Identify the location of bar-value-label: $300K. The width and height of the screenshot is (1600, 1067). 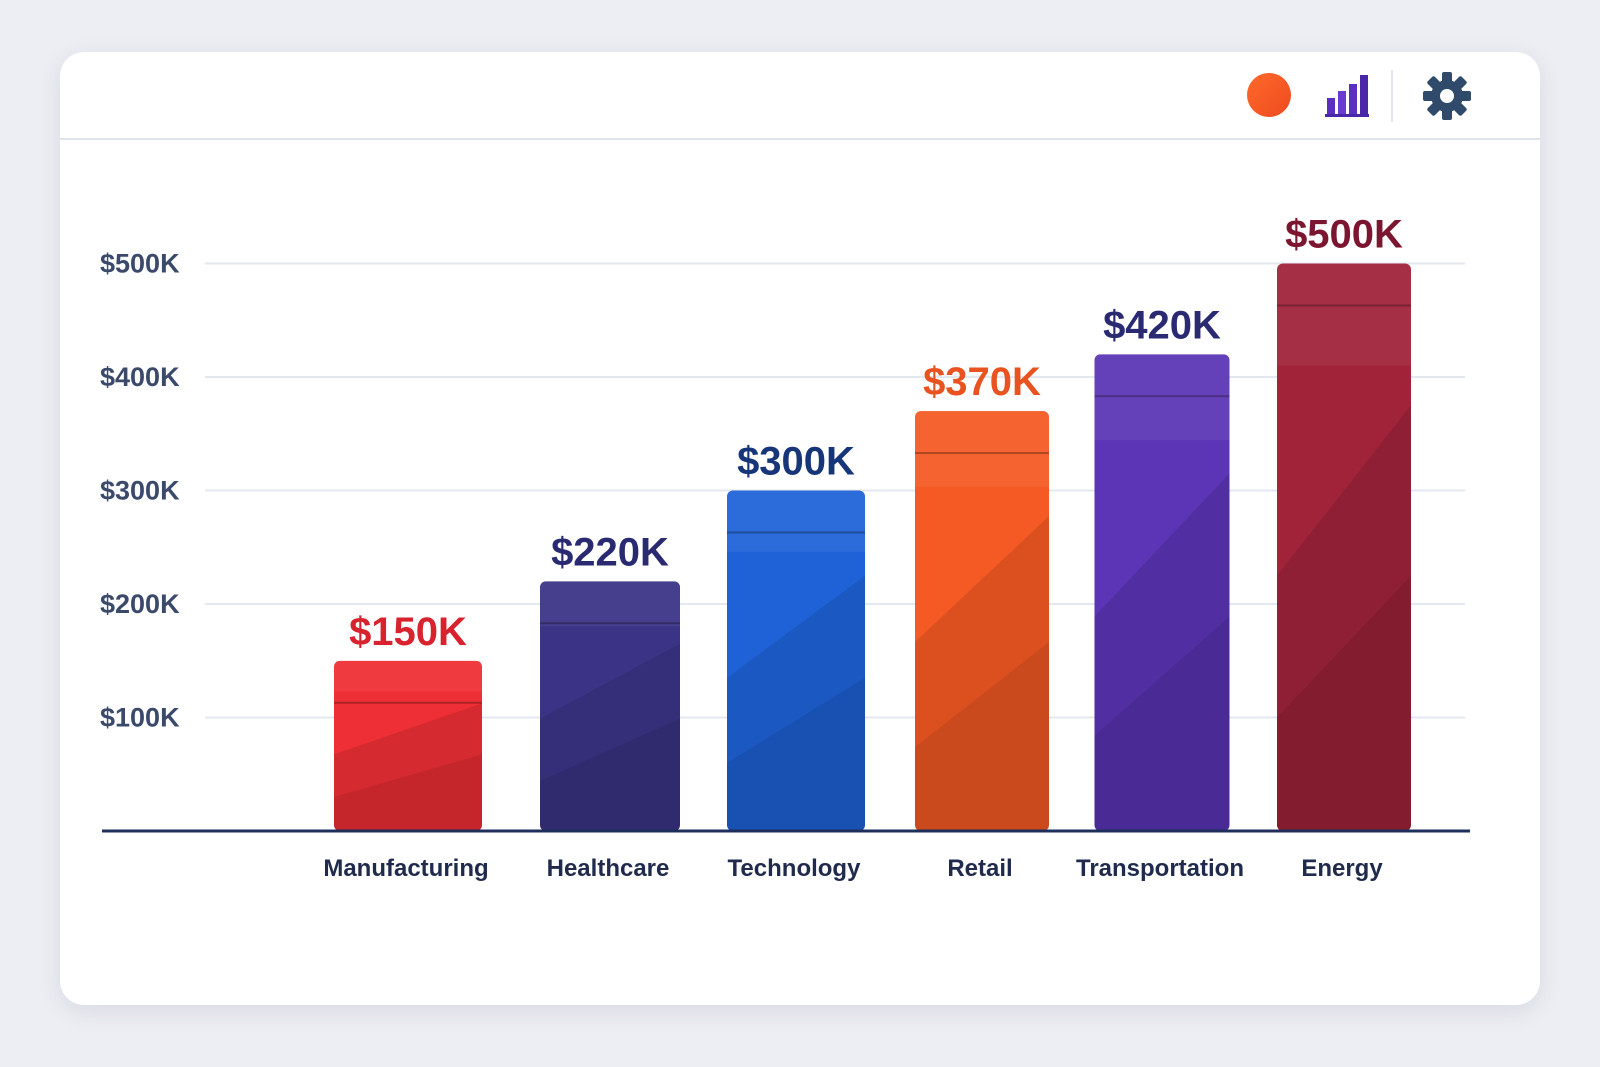
(796, 462).